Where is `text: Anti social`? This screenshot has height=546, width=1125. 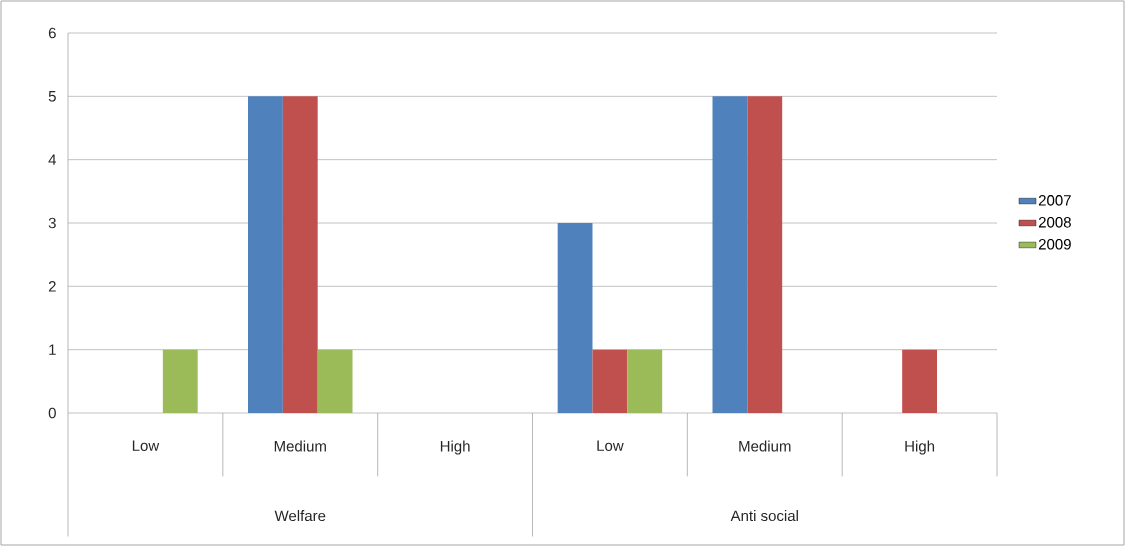
text: Anti social is located at coordinates (764, 516).